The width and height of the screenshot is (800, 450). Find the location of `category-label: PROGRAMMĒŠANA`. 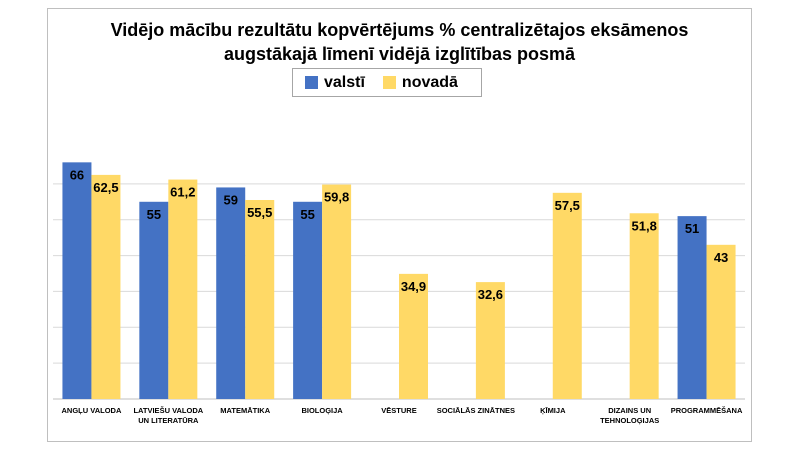

category-label: PROGRAMMĒŠANA is located at coordinates (707, 410).